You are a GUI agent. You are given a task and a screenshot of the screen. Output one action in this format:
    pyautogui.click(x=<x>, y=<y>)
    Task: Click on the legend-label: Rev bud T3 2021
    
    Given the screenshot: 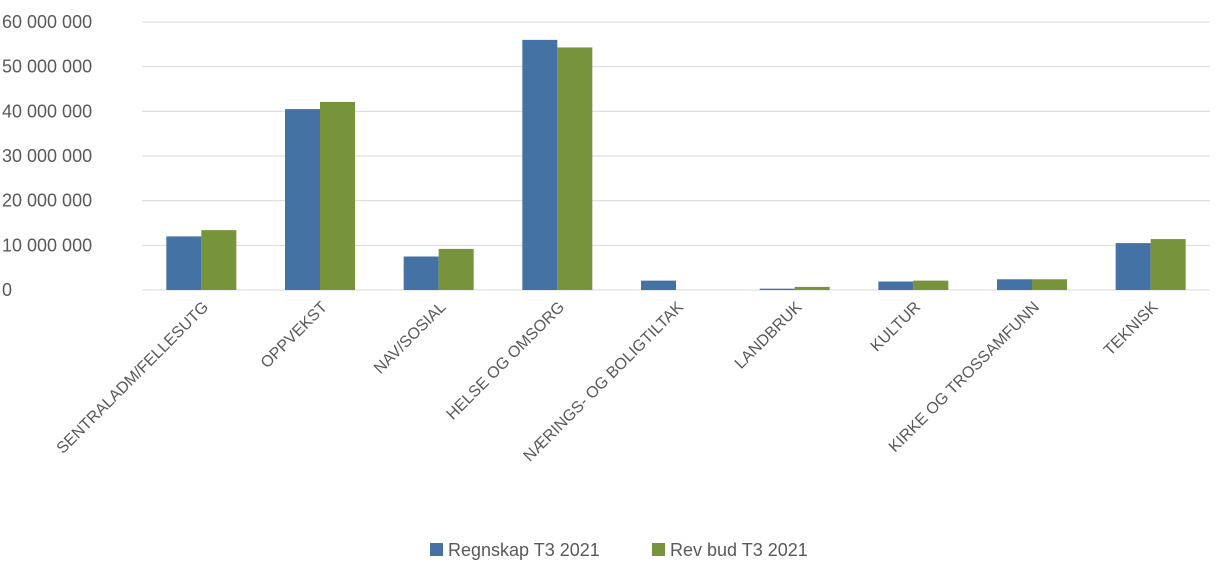 What is the action you would take?
    pyautogui.click(x=739, y=550)
    